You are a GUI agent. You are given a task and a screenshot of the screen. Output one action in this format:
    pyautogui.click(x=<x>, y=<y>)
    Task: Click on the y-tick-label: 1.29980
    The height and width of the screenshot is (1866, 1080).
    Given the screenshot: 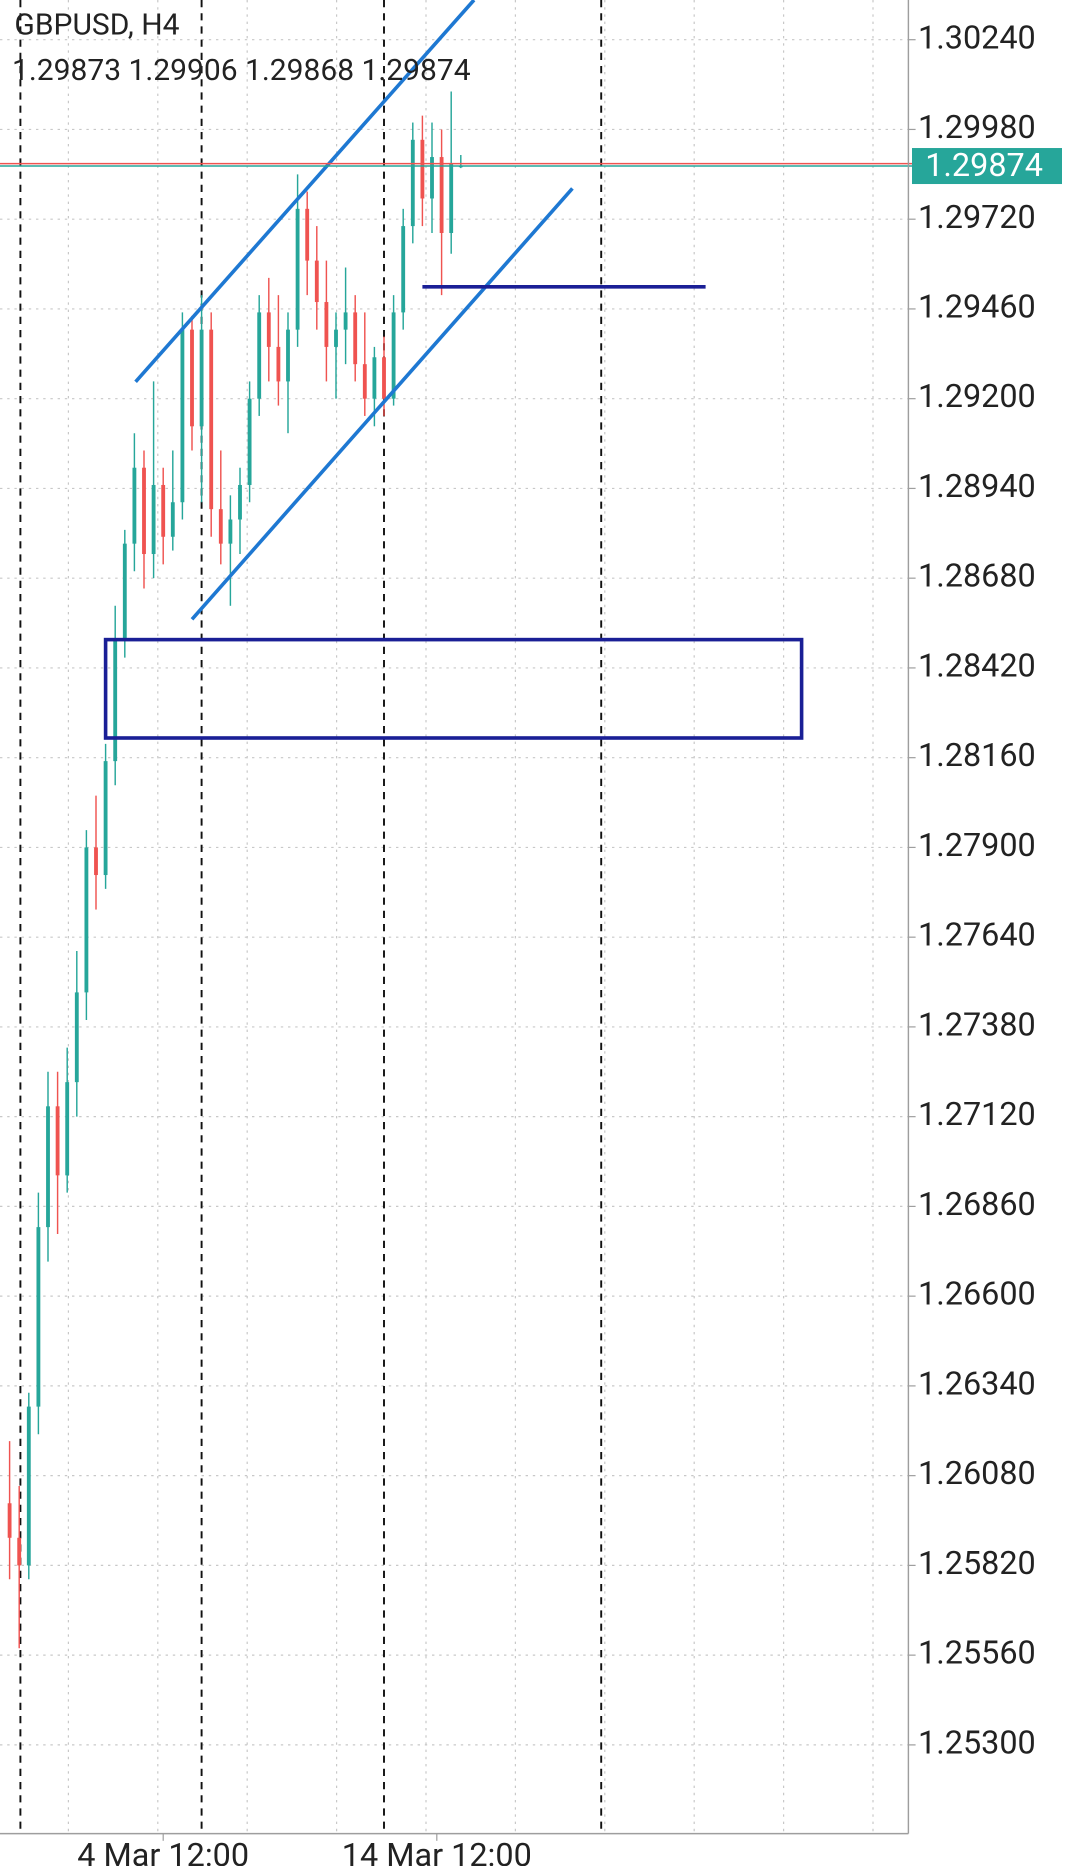 What is the action you would take?
    pyautogui.click(x=977, y=127)
    